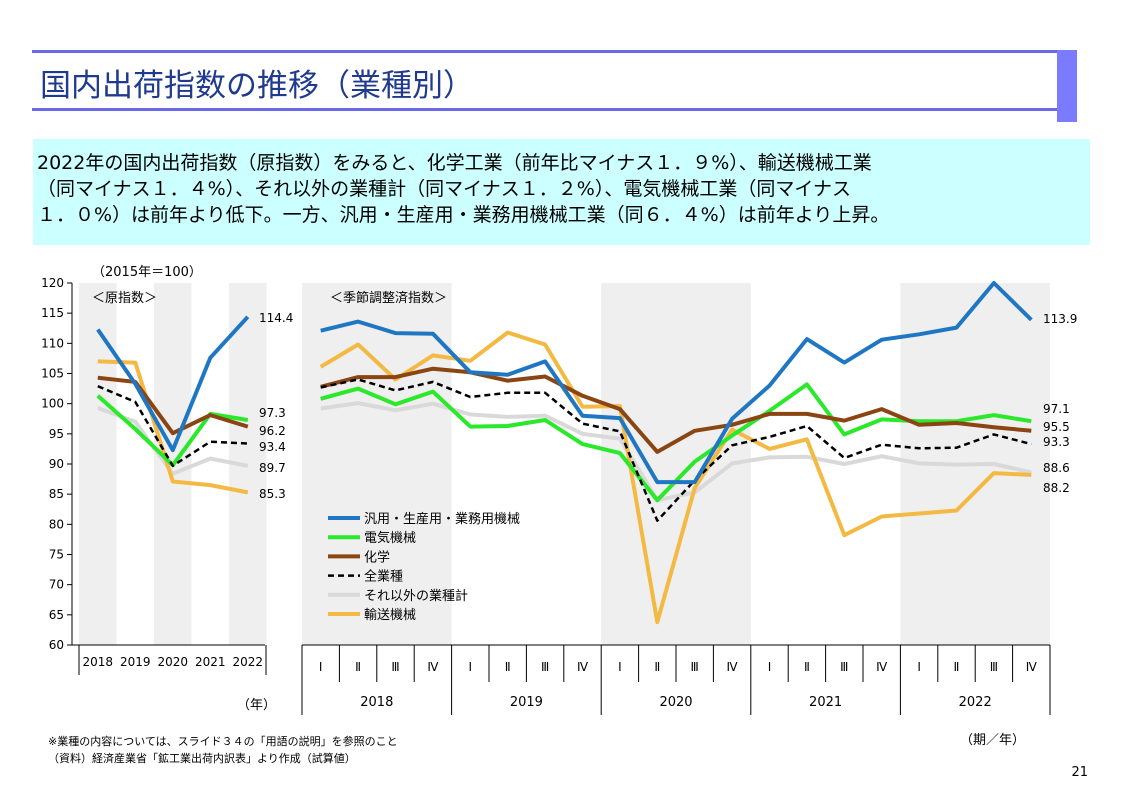 The height and width of the screenshot is (794, 1123). Describe the element at coordinates (1056, 468) in the screenshot. I see `end-label-quarterly-other: 88.6` at that location.